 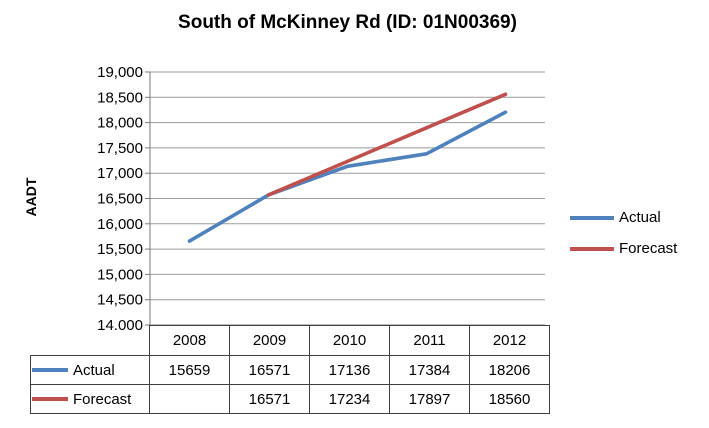 I want to click on y-tick-label: 14,000, so click(x=120, y=323).